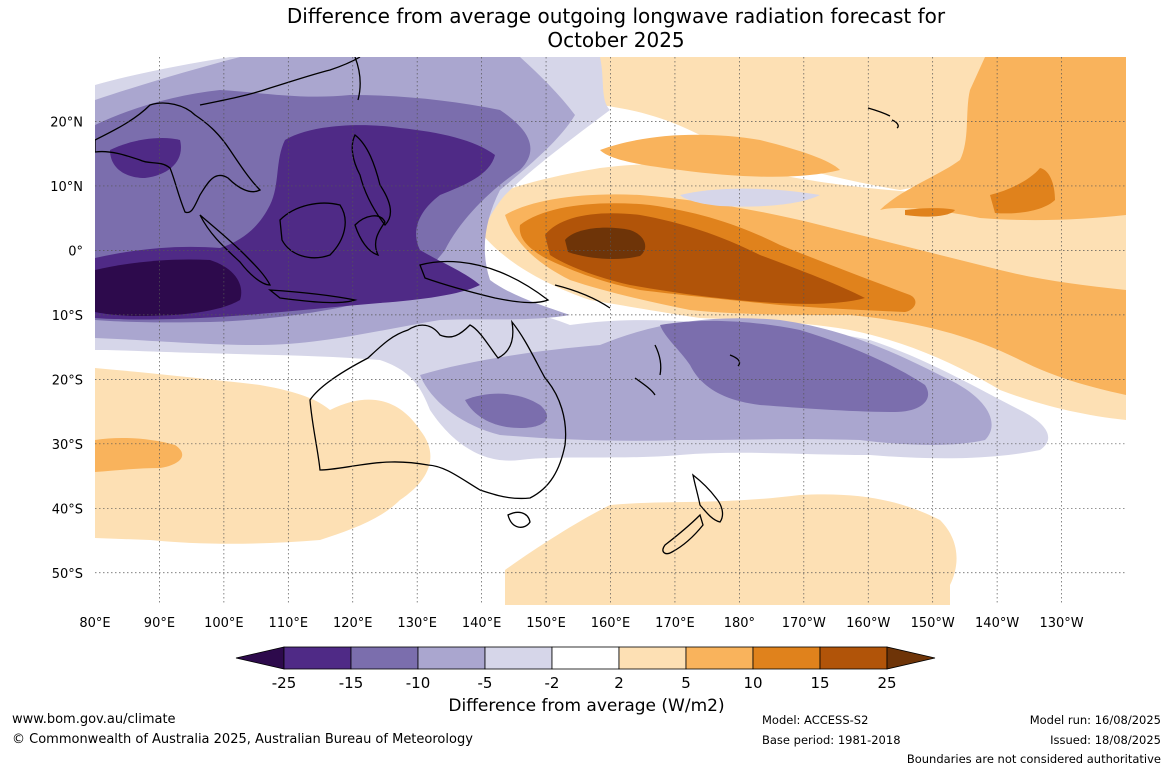  What do you see at coordinates (804, 623) in the screenshot?
I see `longitude-label: 170°W` at bounding box center [804, 623].